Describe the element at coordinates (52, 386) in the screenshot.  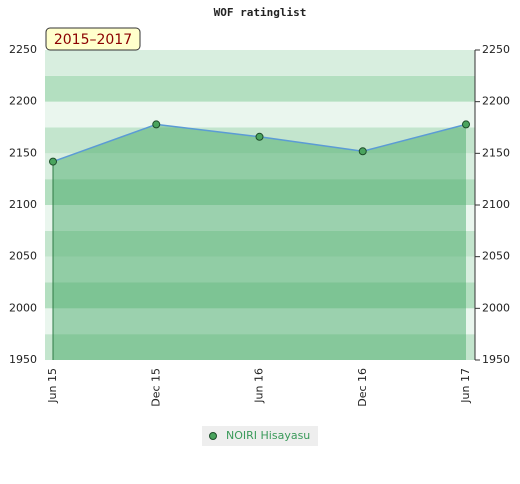
I see `x-tick-label: Jun 15` at that location.